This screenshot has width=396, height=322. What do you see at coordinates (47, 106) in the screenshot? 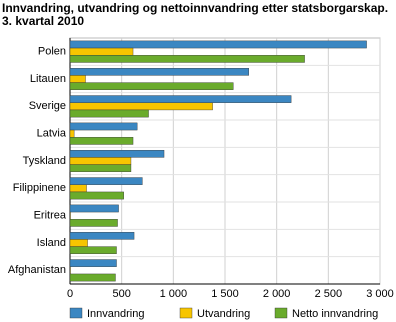
I see `y-tick-label: Sverige` at bounding box center [47, 106].